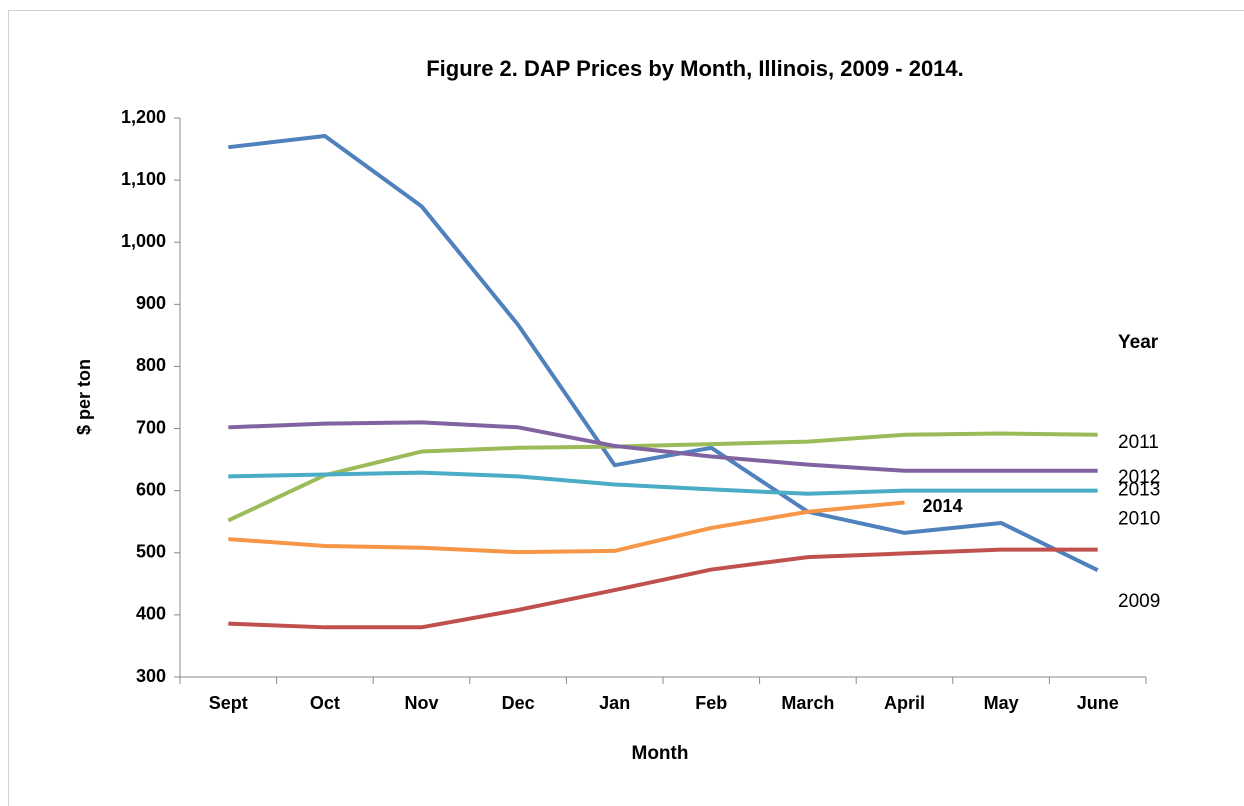 The height and width of the screenshot is (806, 1244). I want to click on x-tick-label: Jan, so click(614, 703).